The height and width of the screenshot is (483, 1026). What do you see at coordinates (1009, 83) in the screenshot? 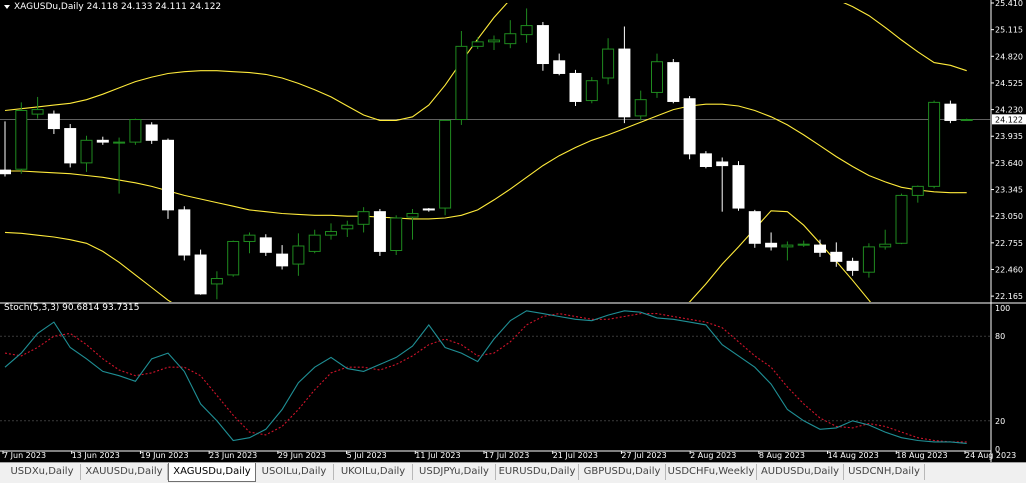
I see `price-tick-label: 24.525` at bounding box center [1009, 83].